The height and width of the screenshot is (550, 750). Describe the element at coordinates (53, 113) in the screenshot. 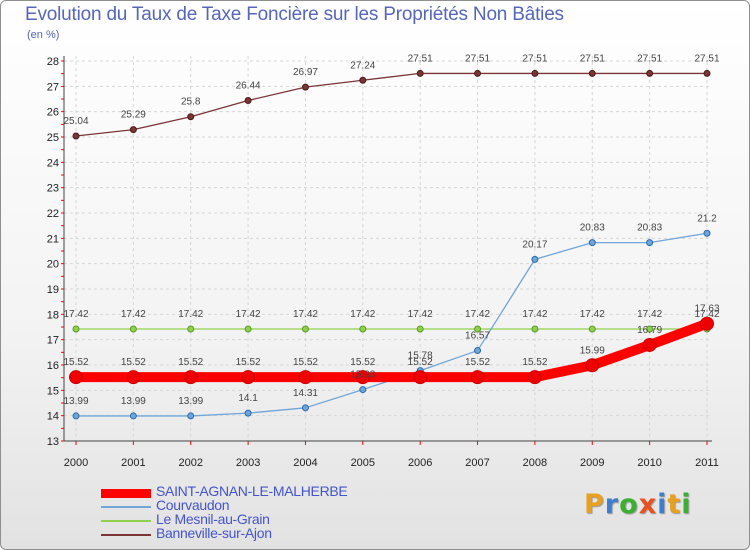

I see `y-tick-label: 26` at that location.